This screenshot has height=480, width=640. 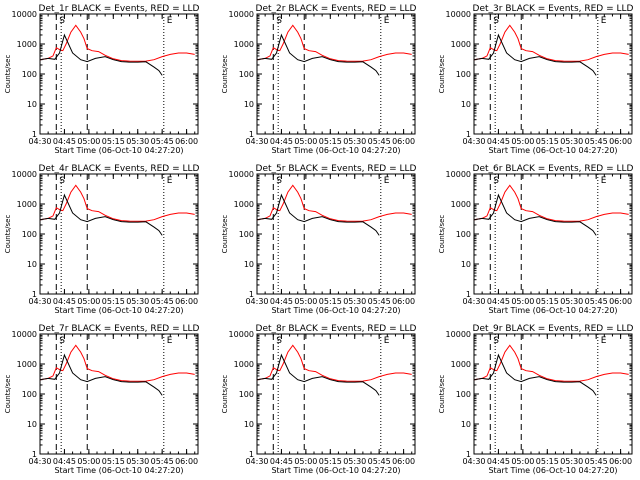 What do you see at coordinates (553, 169) in the screenshot?
I see `chart-title: Det_6r BLACK = Events, RED = LLD` at bounding box center [553, 169].